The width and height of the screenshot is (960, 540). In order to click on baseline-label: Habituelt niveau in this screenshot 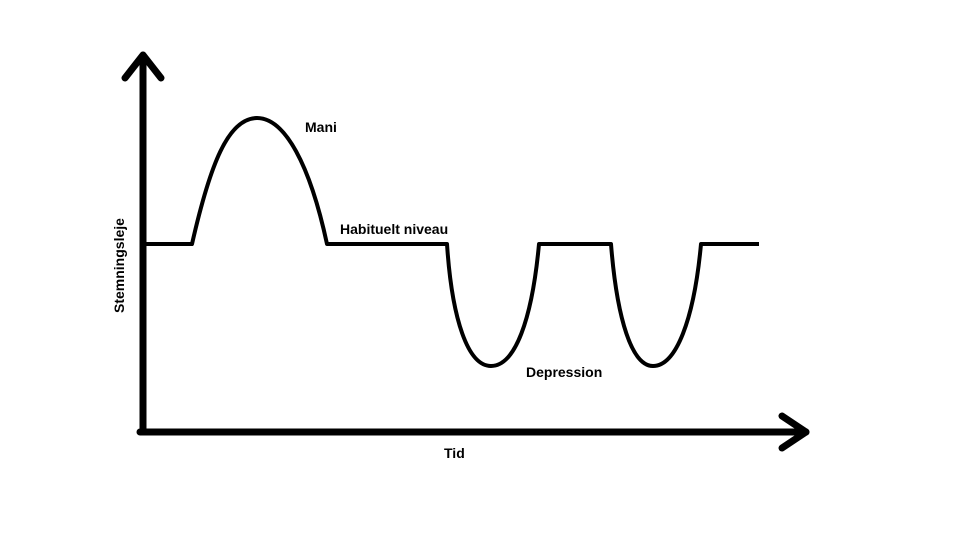, I will do `click(394, 229)`.